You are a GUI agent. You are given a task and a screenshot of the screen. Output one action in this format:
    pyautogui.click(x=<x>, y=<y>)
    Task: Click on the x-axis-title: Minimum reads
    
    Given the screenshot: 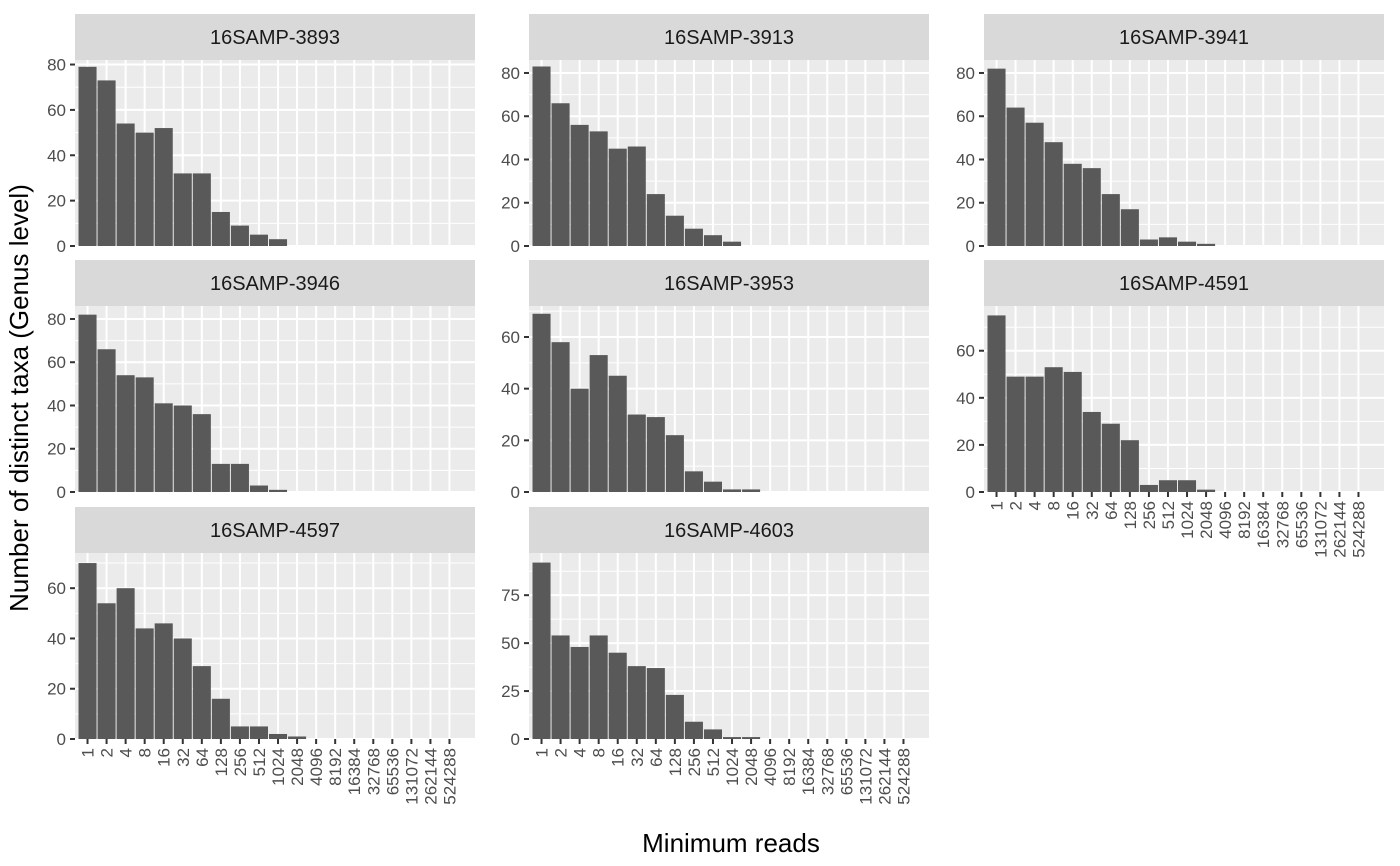 What is the action you would take?
    pyautogui.click(x=731, y=843)
    